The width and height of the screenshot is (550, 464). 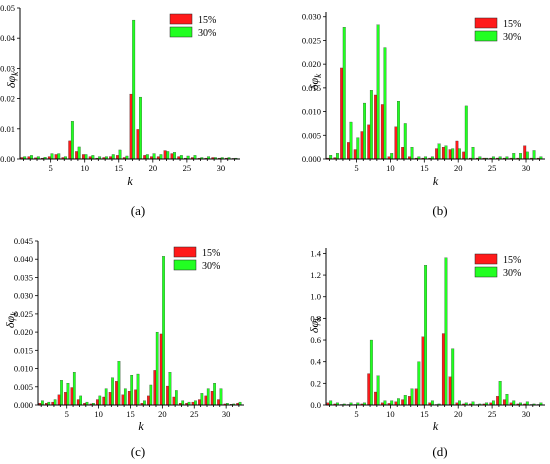 I want to click on bar-a-s1-k18, so click(x=138, y=144).